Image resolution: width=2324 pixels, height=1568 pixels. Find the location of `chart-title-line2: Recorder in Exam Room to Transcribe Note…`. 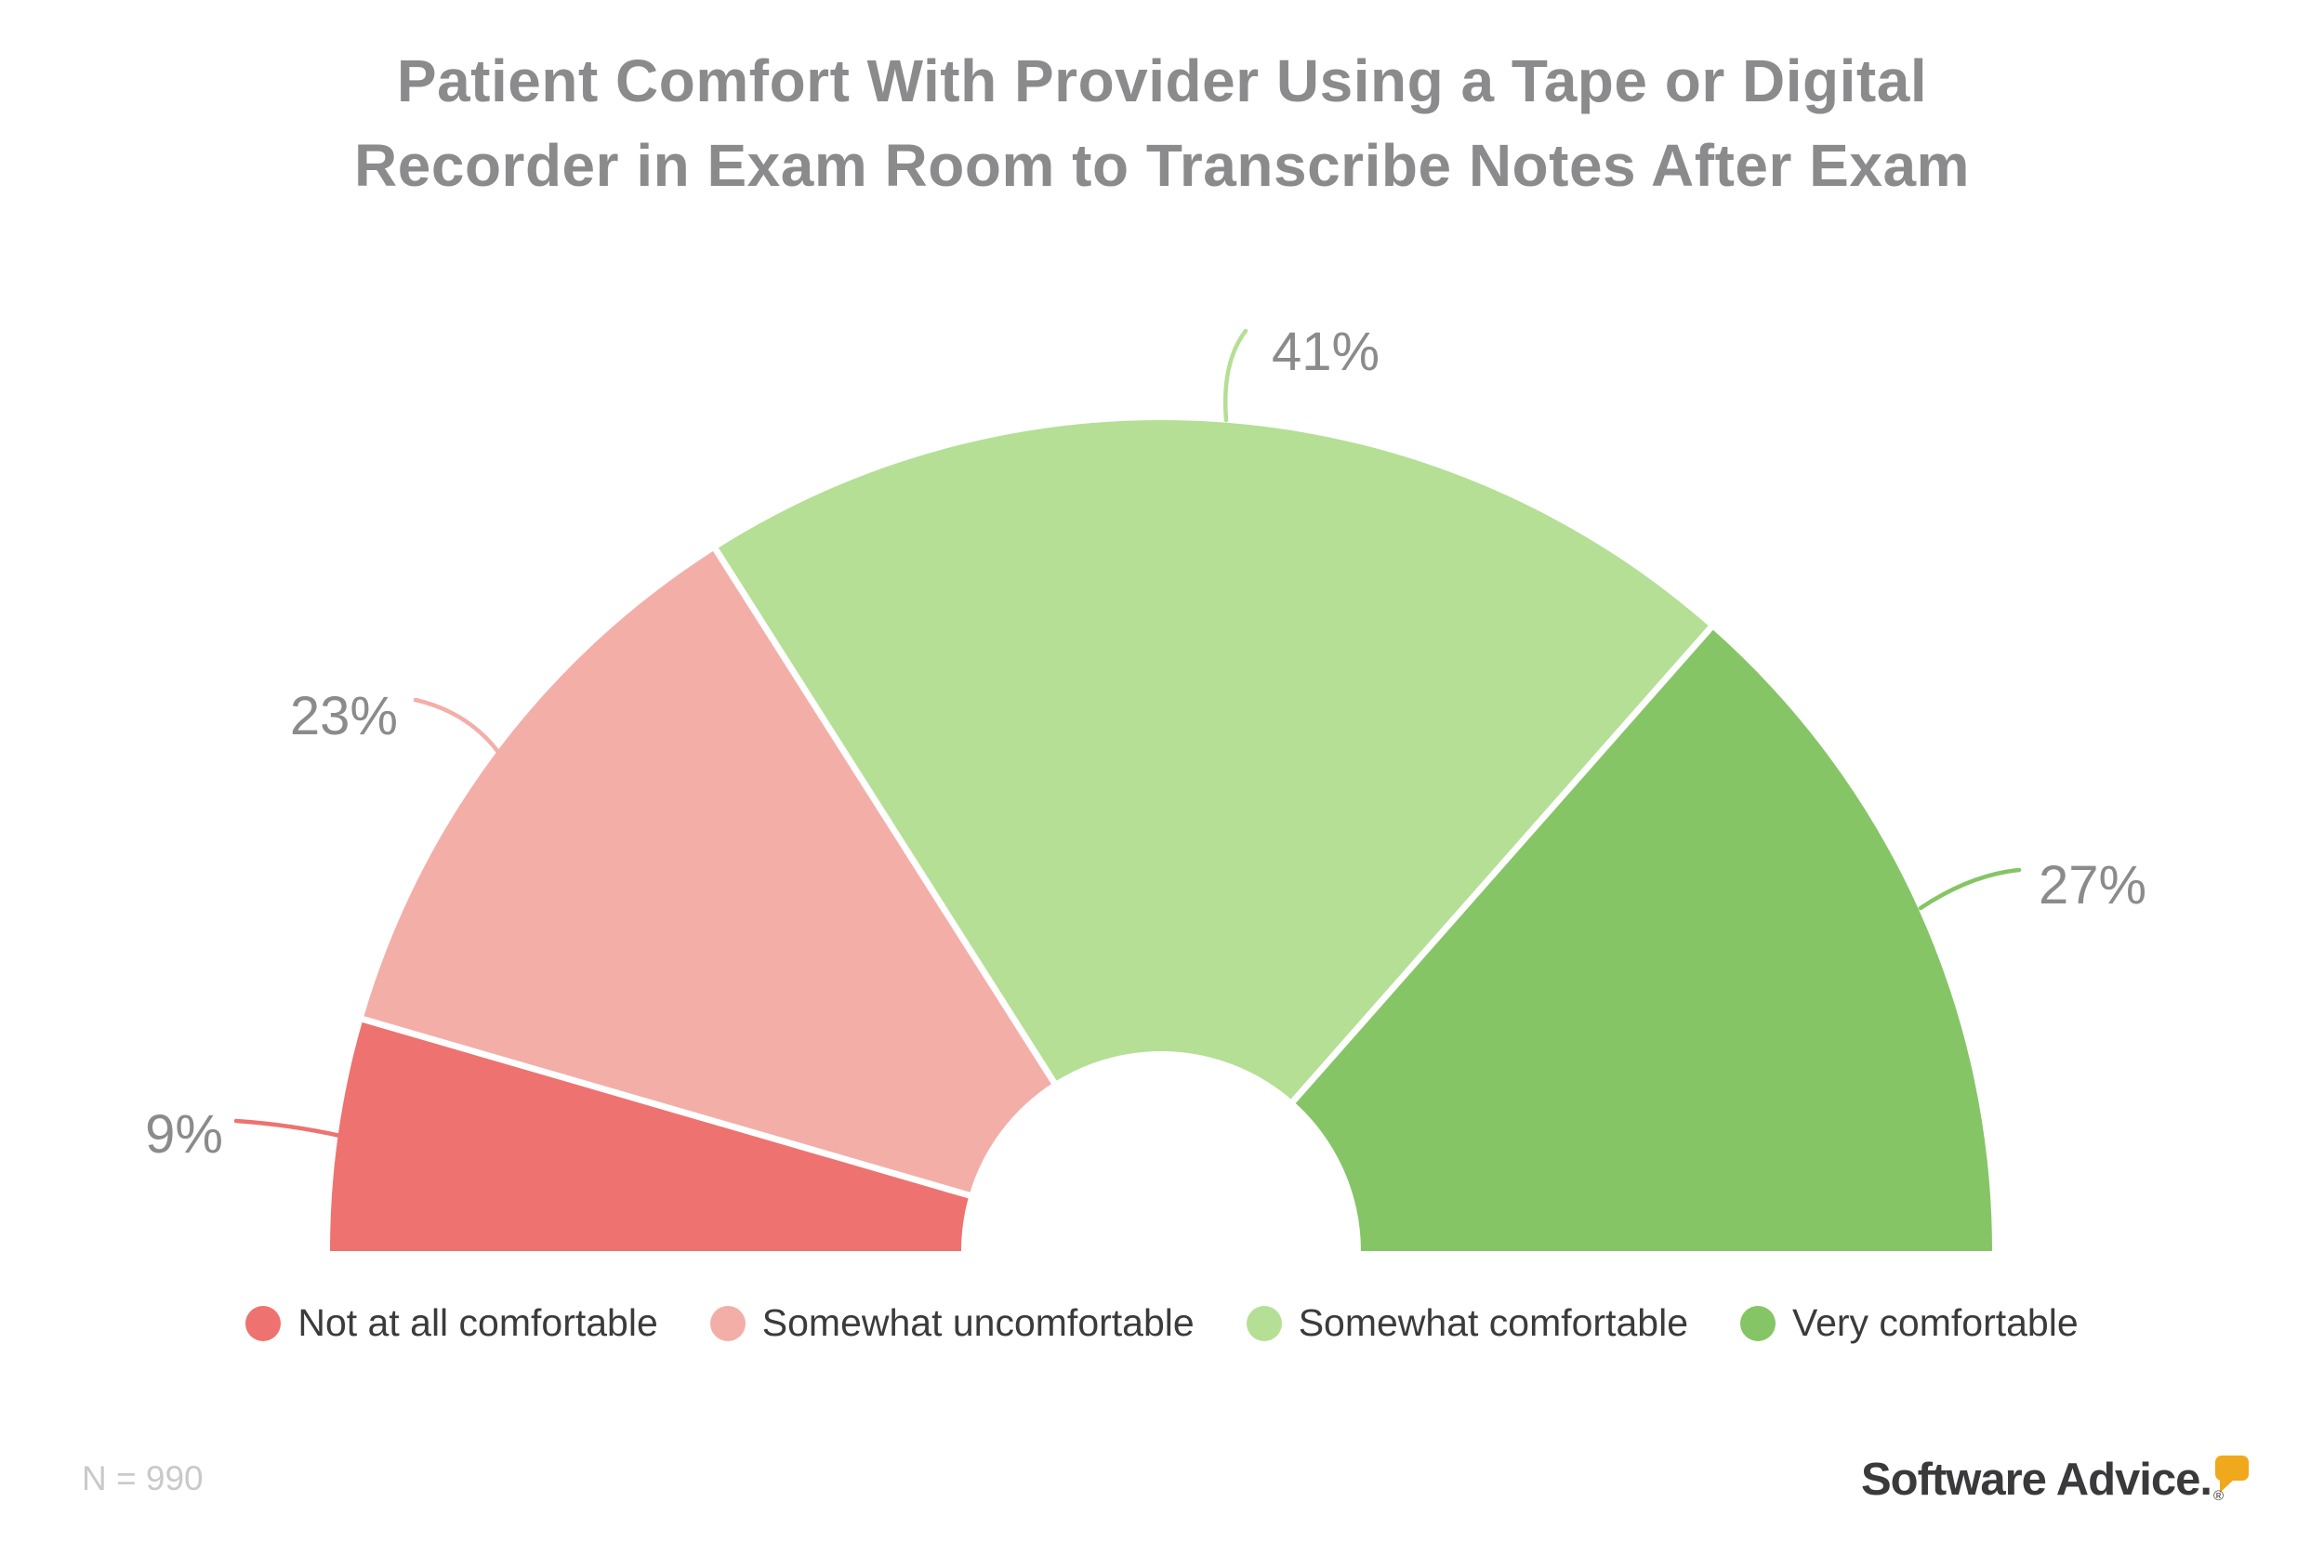

chart-title-line2: Recorder in Exam Room to Transcribe Note… is located at coordinates (1162, 165).